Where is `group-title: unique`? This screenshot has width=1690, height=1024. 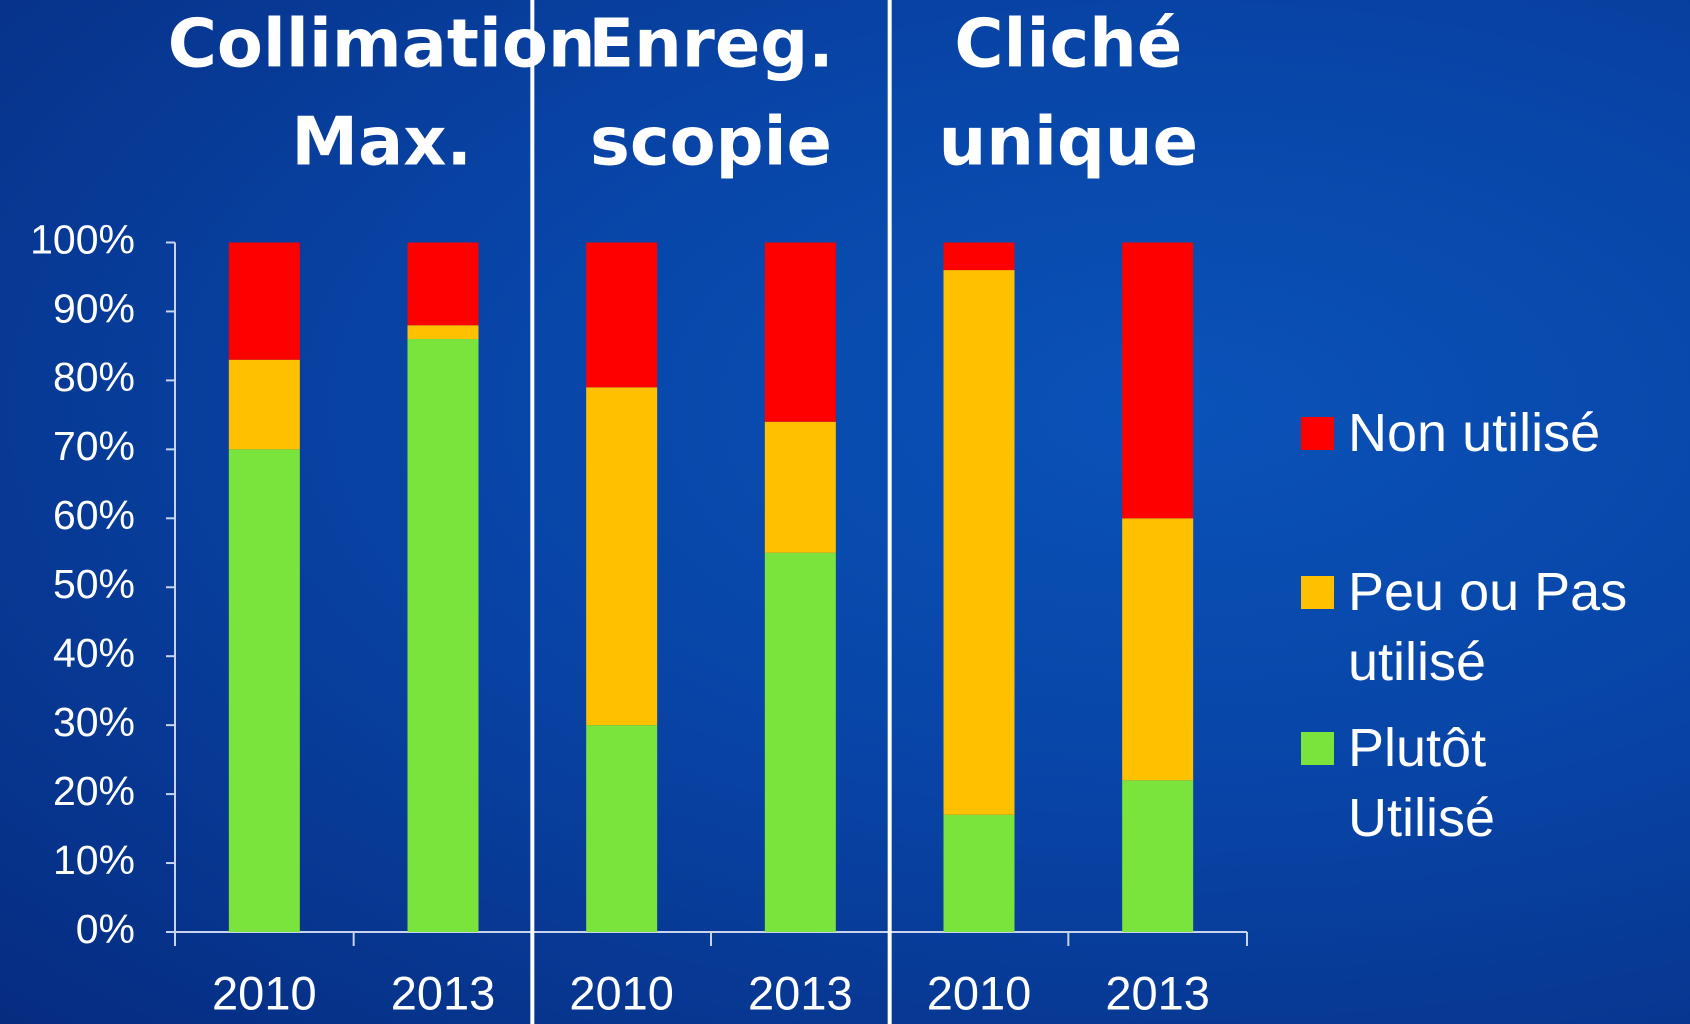
group-title: unique is located at coordinates (1068, 142).